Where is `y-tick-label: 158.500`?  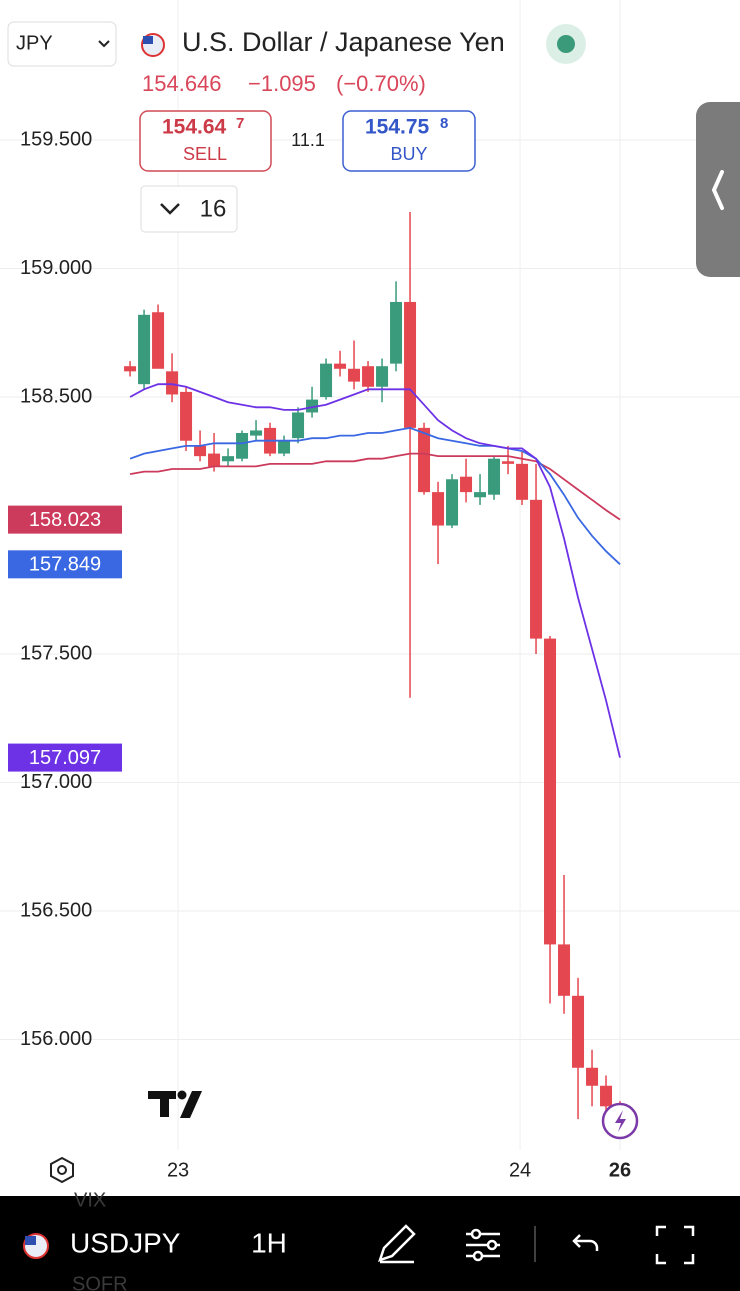
y-tick-label: 158.500 is located at coordinates (56, 396).